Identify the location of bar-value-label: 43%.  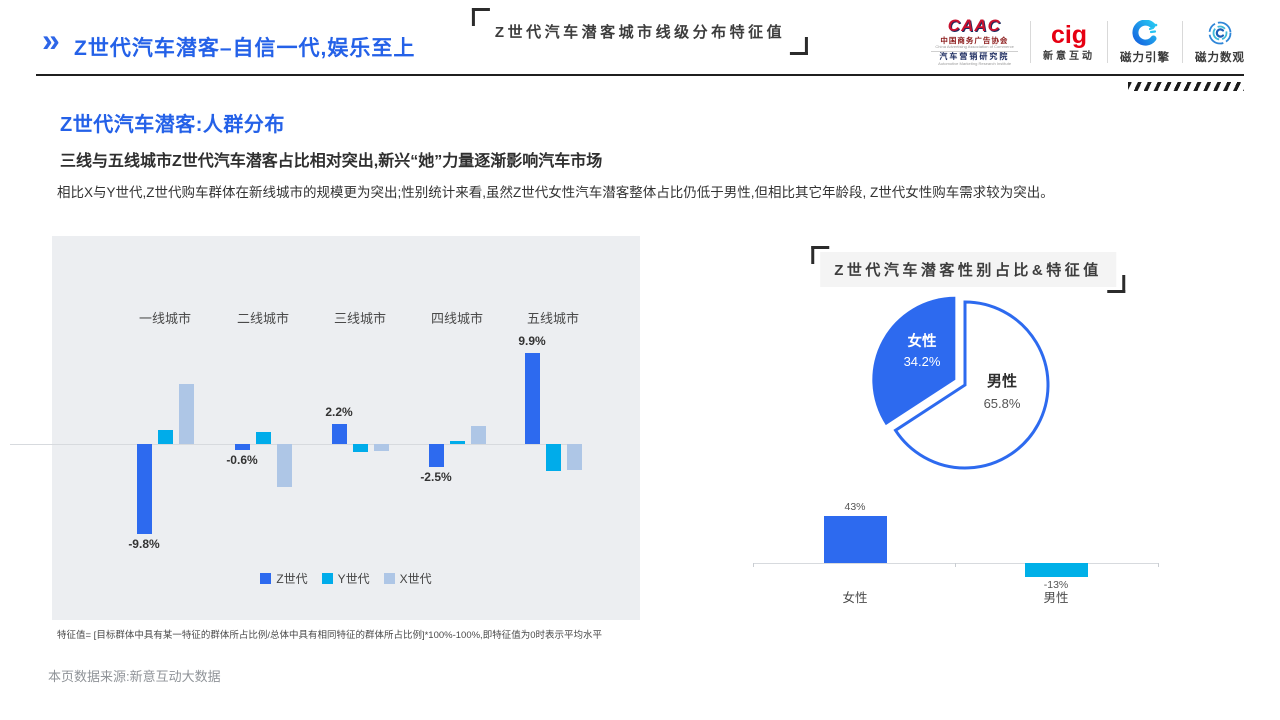
(855, 506).